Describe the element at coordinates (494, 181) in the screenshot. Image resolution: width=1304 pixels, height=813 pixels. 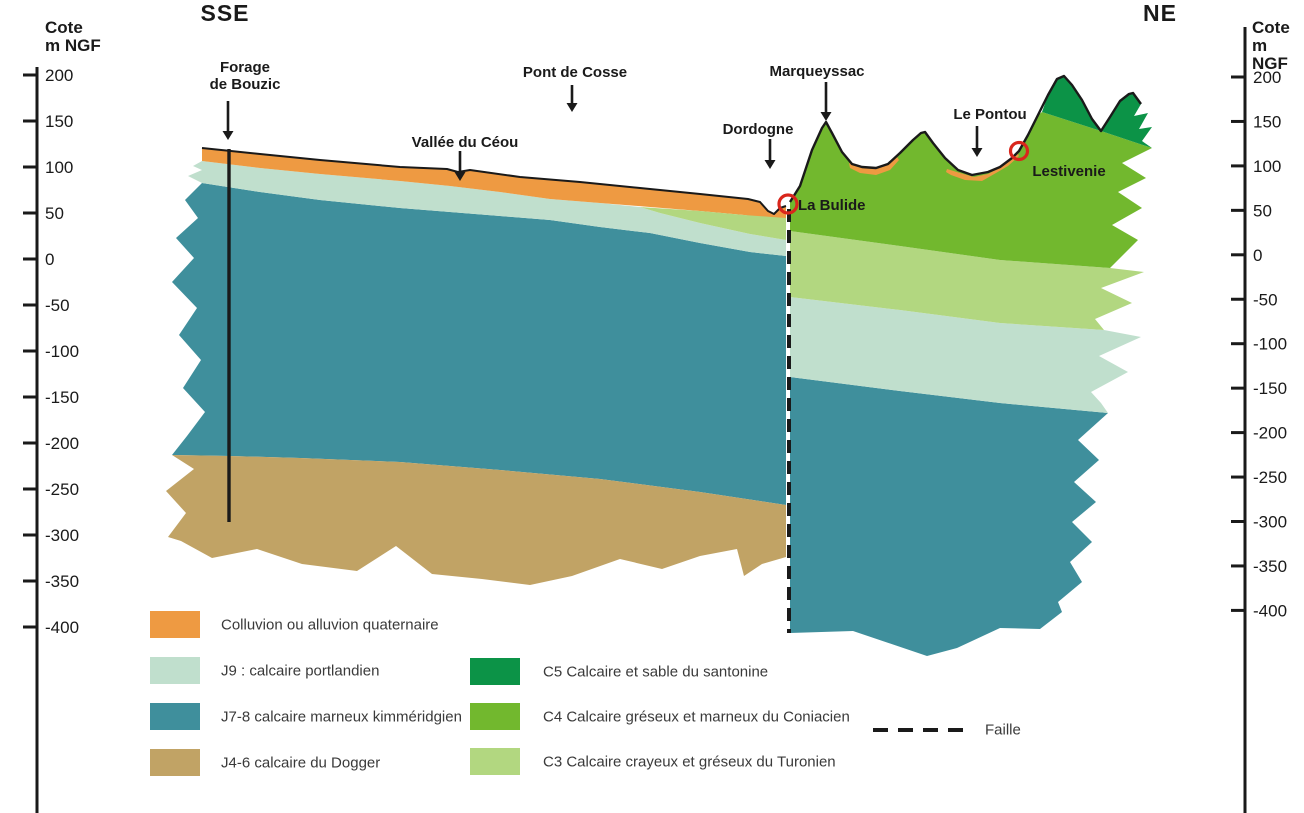
I see `surface-line-west` at that location.